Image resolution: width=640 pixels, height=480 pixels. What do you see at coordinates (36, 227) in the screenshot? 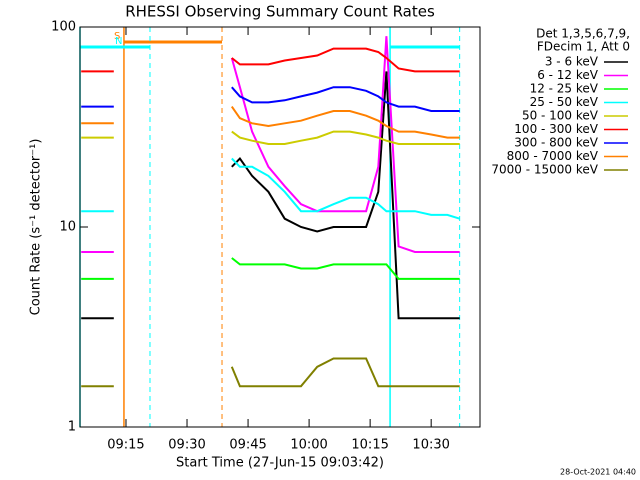
I see `y-axis-label: Count Rate (s⁻¹ detector⁻¹)` at bounding box center [36, 227].